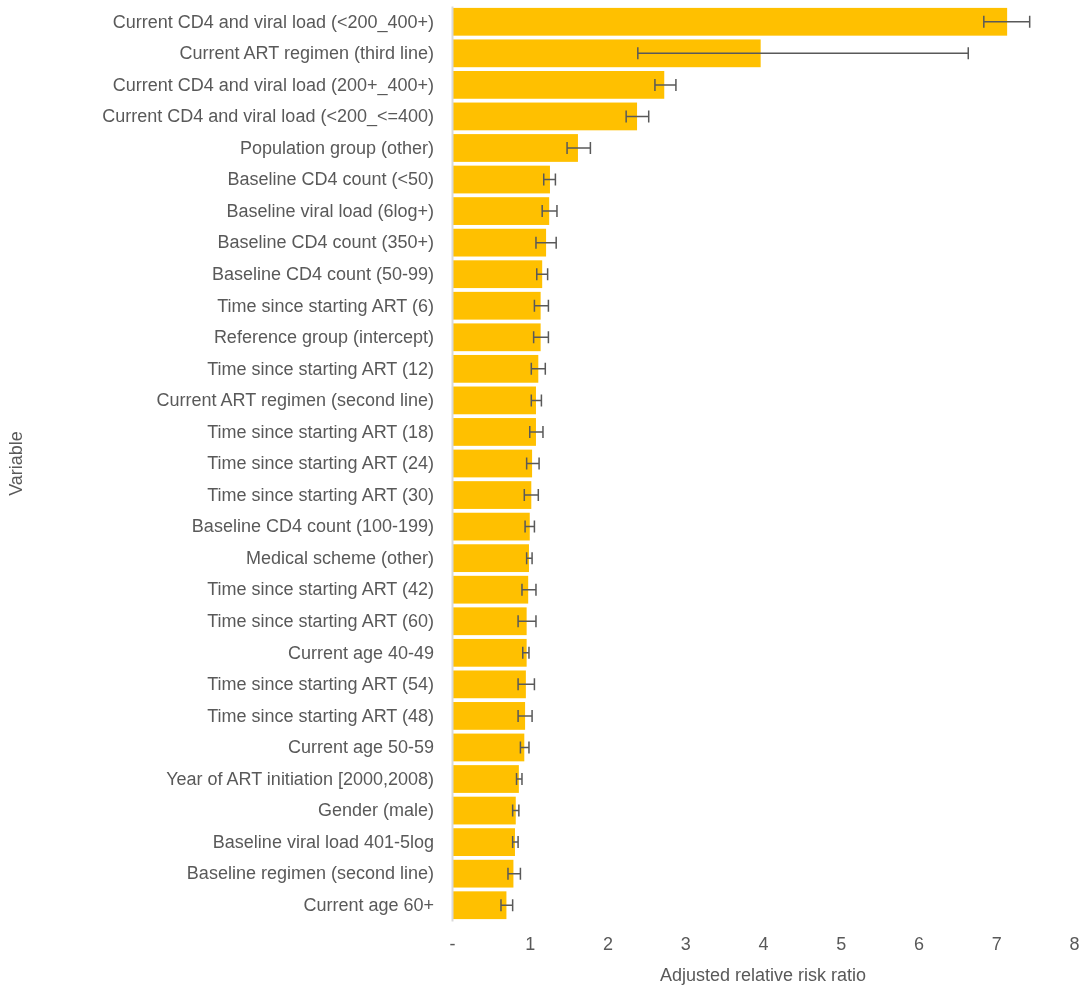  I want to click on y-tick-label: Baseline CD4 count (50-99), so click(322, 273).